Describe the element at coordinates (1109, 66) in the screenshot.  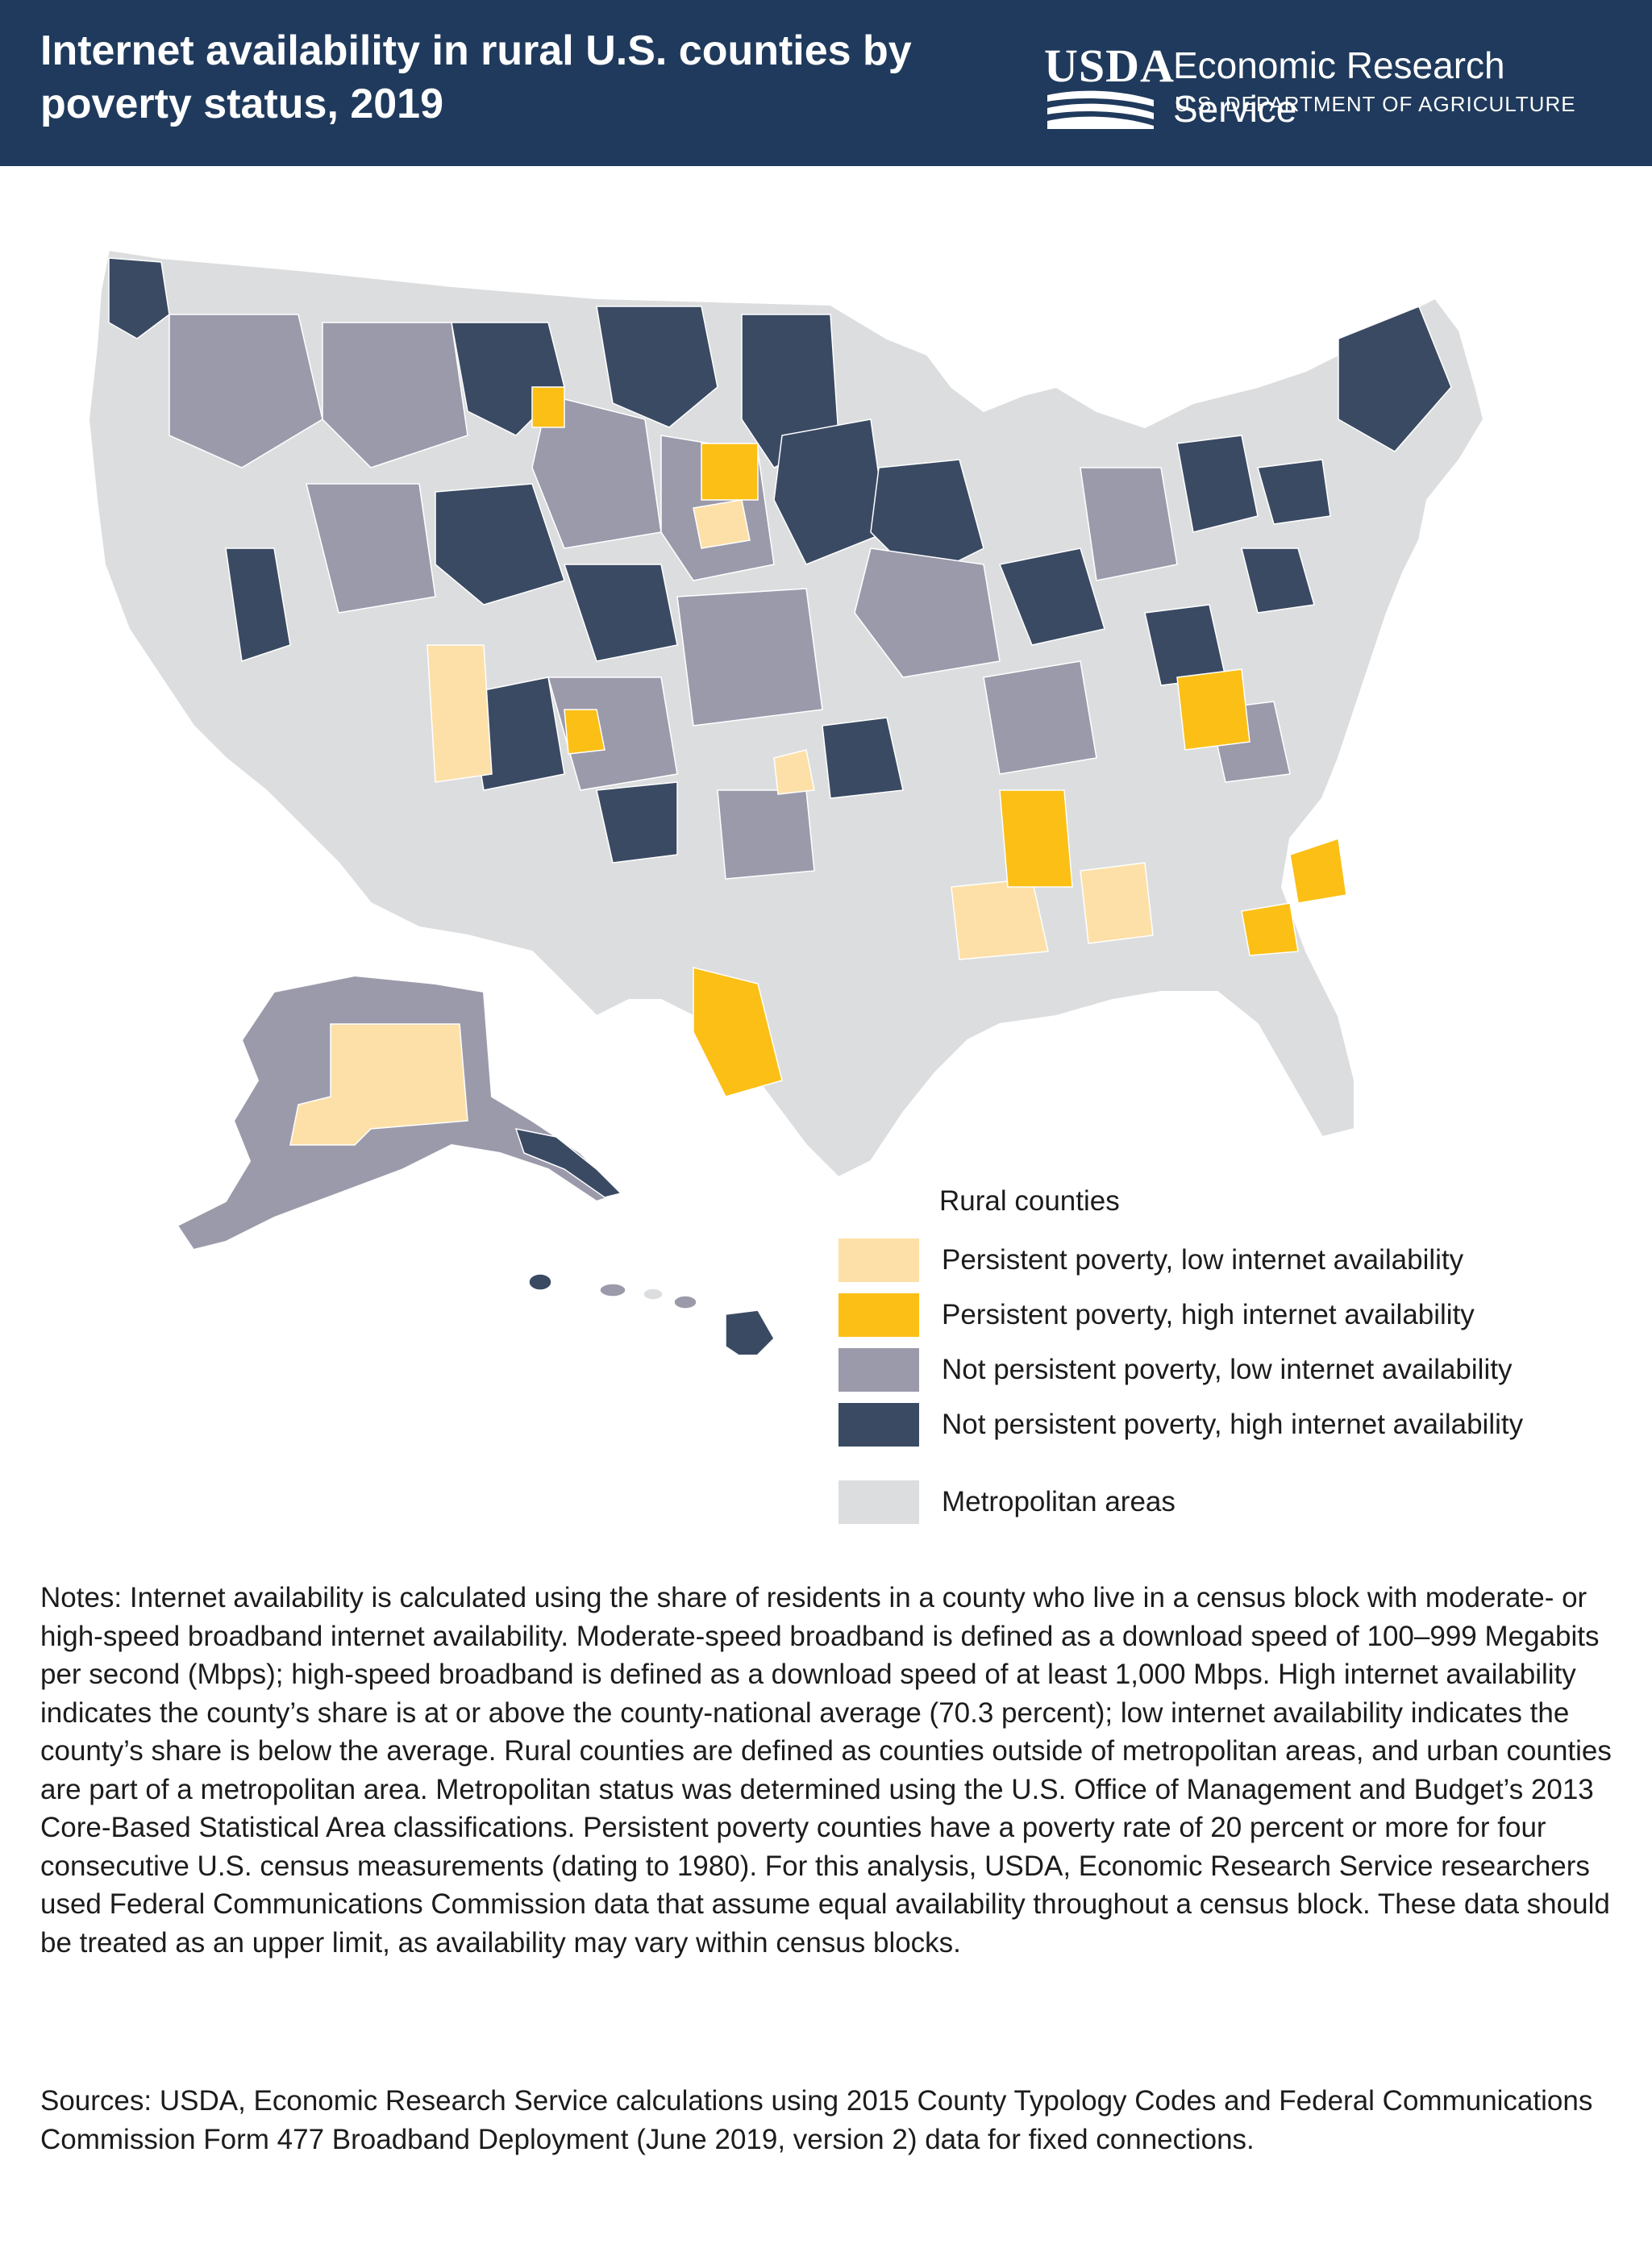
I see `usda-logo-text: USDA` at that location.